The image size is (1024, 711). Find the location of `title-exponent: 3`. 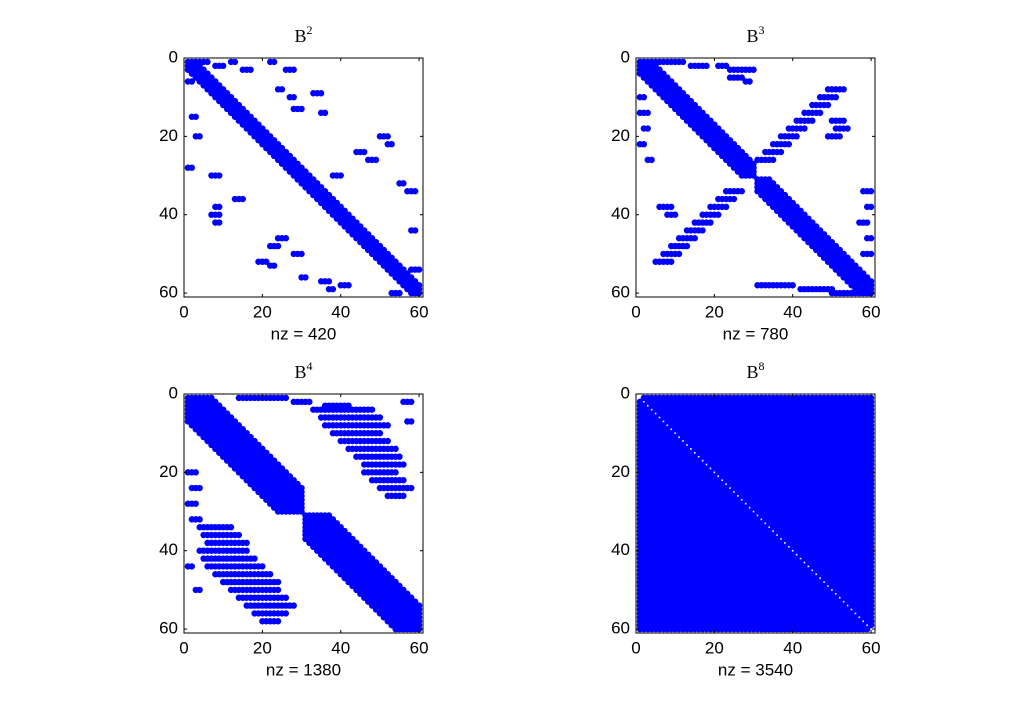

title-exponent: 3 is located at coordinates (762, 30).